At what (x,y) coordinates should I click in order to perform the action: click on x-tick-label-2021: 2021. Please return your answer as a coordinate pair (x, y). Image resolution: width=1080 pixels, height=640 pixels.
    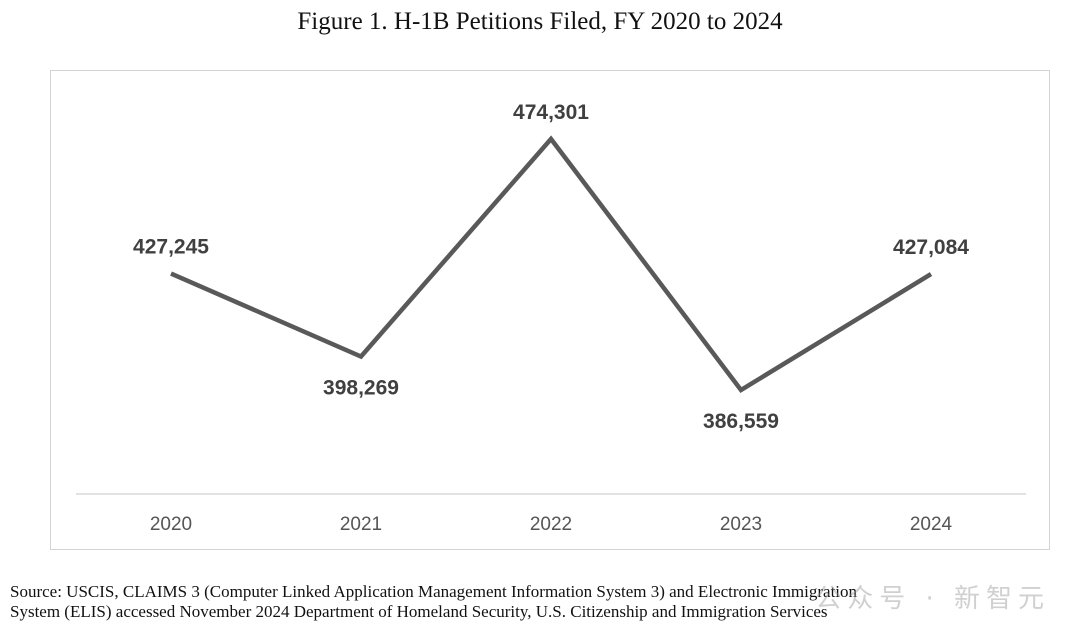
    Looking at the image, I should click on (361, 524).